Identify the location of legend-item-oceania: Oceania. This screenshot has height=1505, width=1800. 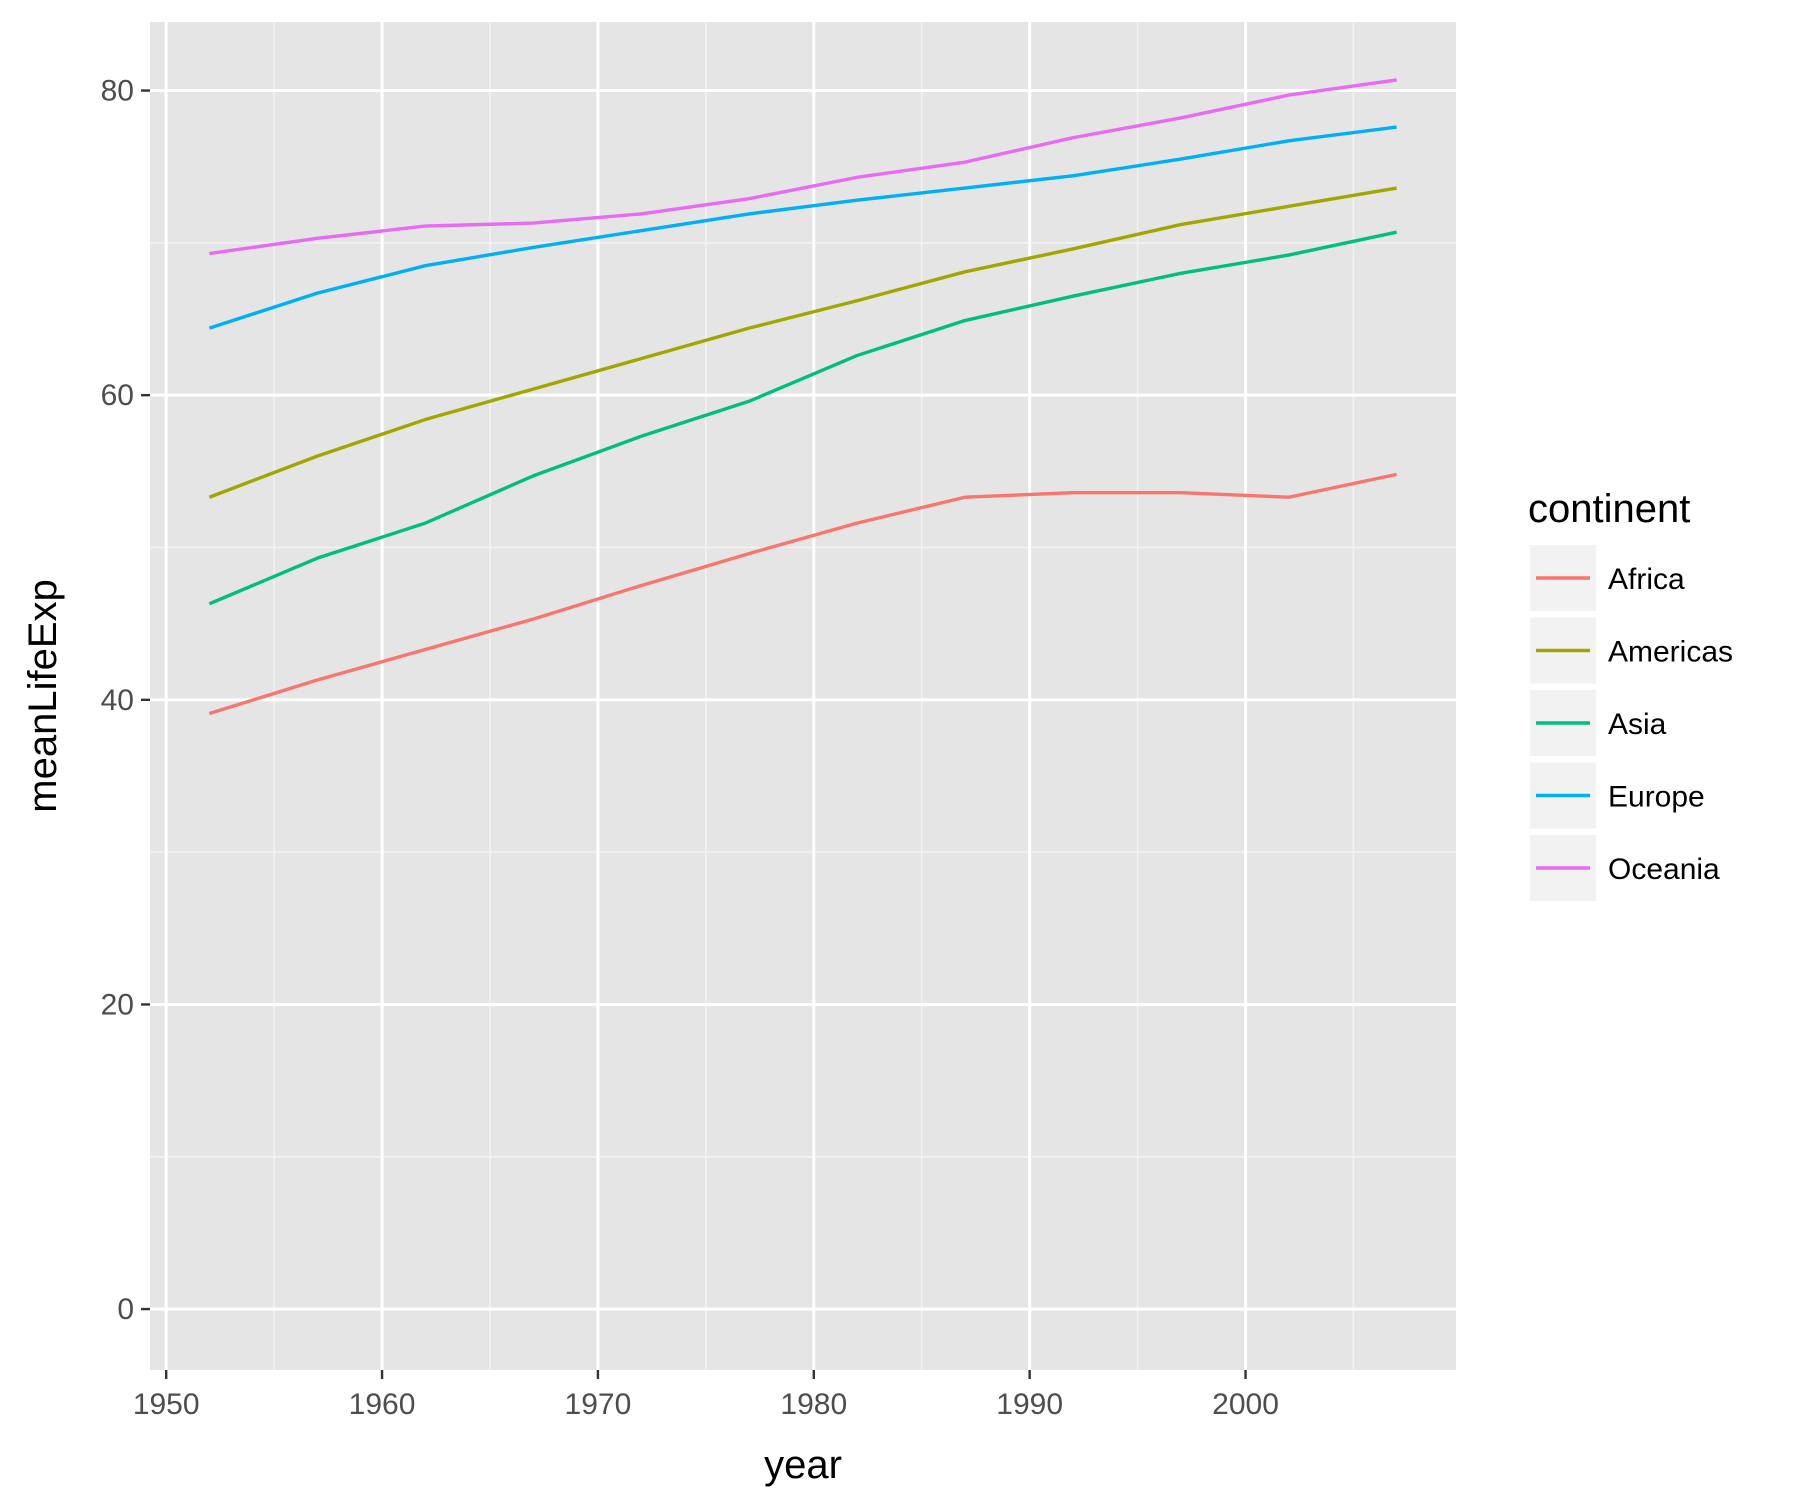
(1625, 868).